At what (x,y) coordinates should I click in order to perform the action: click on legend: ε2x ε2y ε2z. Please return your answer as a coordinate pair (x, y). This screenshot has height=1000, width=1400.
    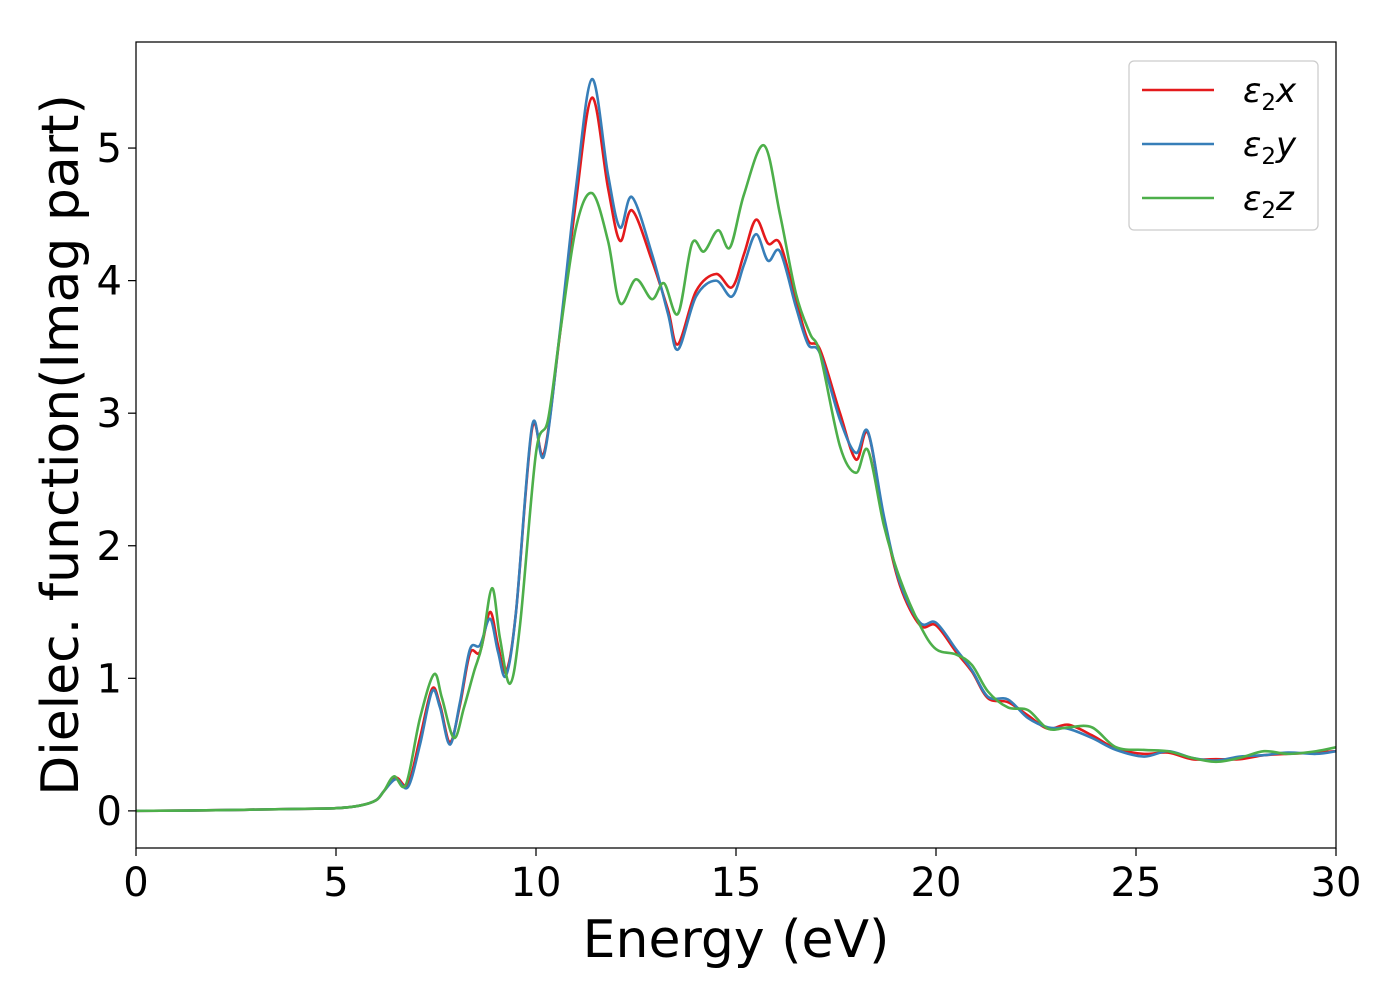
    Looking at the image, I should click on (1223, 145).